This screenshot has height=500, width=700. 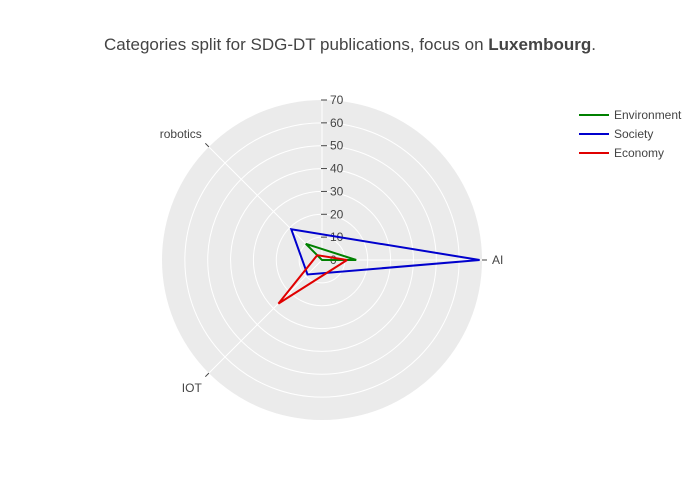 I want to click on radial-tick-label: 50, so click(x=337, y=146).